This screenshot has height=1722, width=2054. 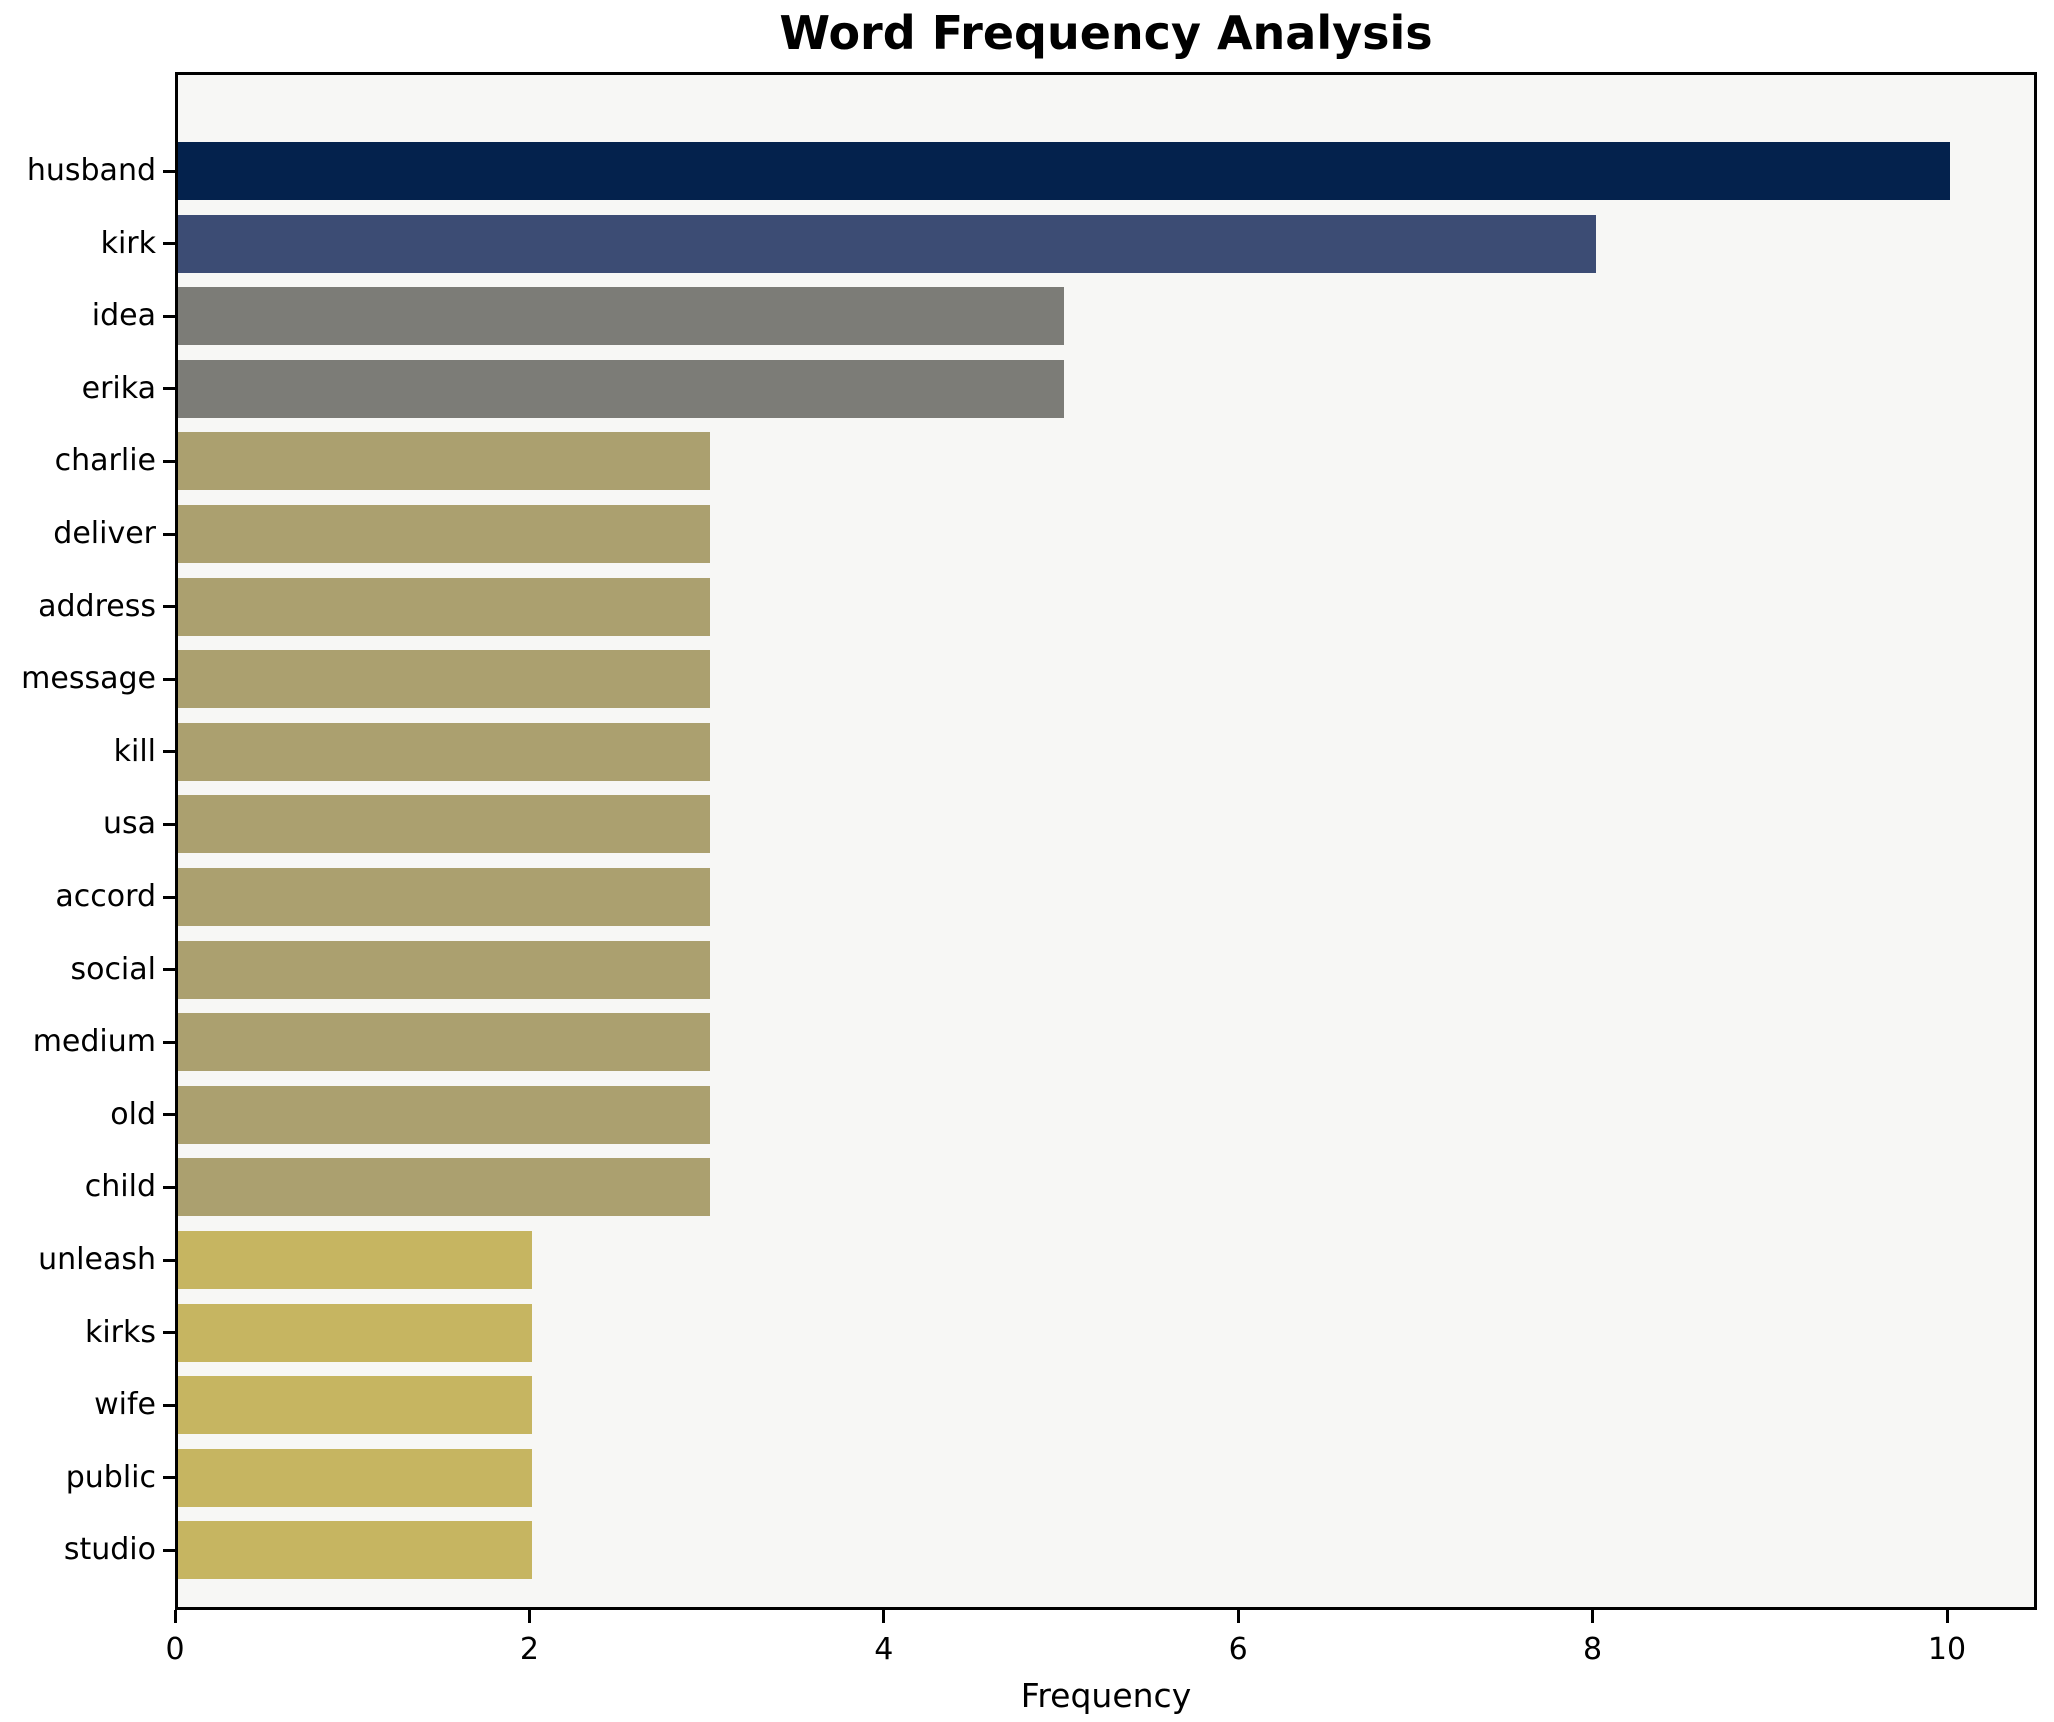 What do you see at coordinates (444, 461) in the screenshot?
I see `bar-charlie` at bounding box center [444, 461].